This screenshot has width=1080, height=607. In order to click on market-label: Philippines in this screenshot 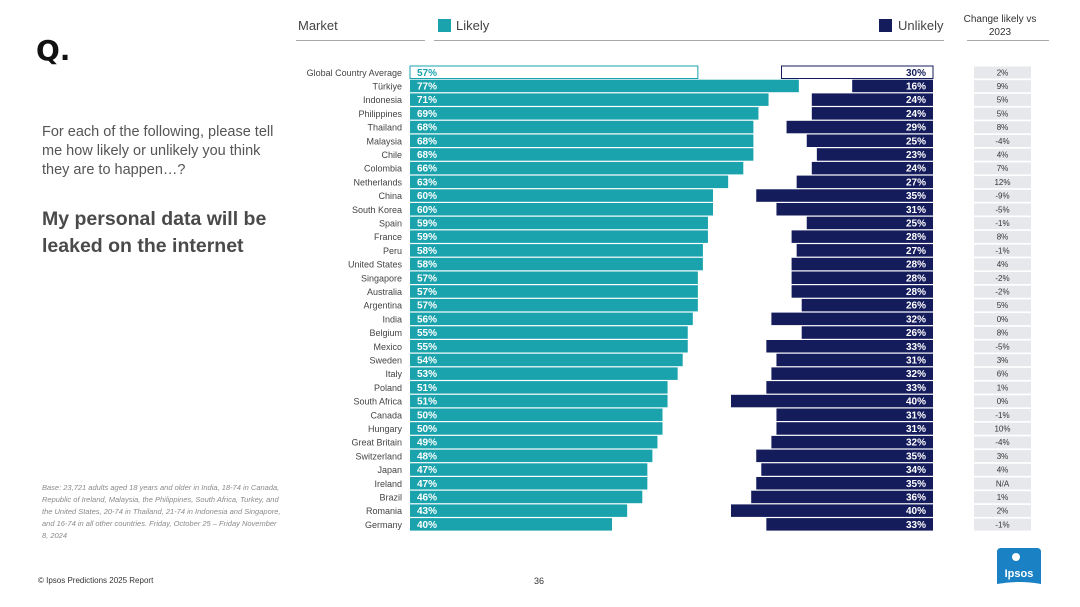, I will do `click(380, 114)`.